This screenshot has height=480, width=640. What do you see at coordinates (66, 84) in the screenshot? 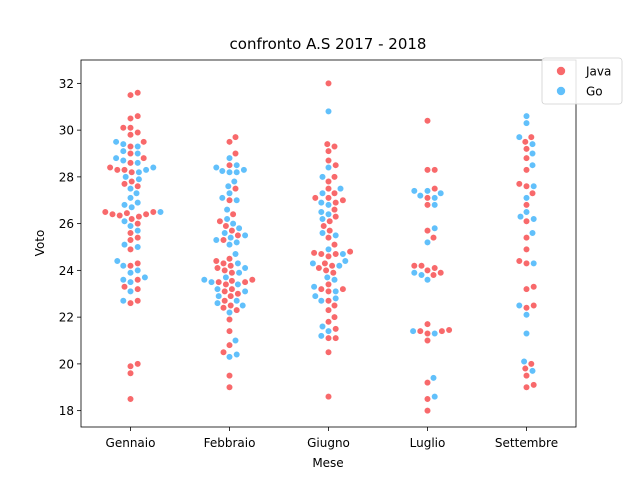
I see `y-tick-label: 32` at bounding box center [66, 84].